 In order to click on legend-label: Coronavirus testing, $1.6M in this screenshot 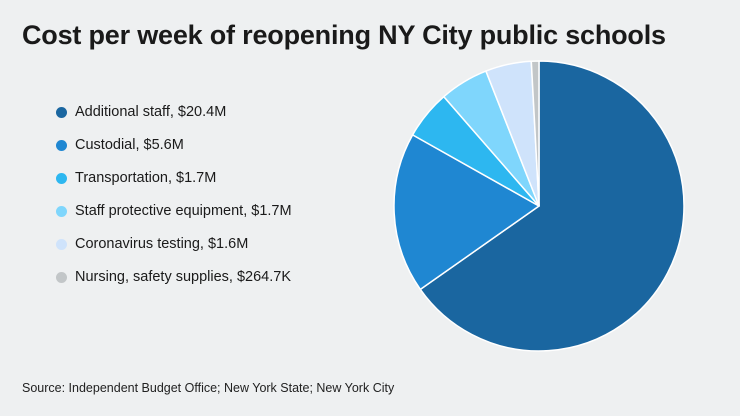, I will do `click(162, 244)`.